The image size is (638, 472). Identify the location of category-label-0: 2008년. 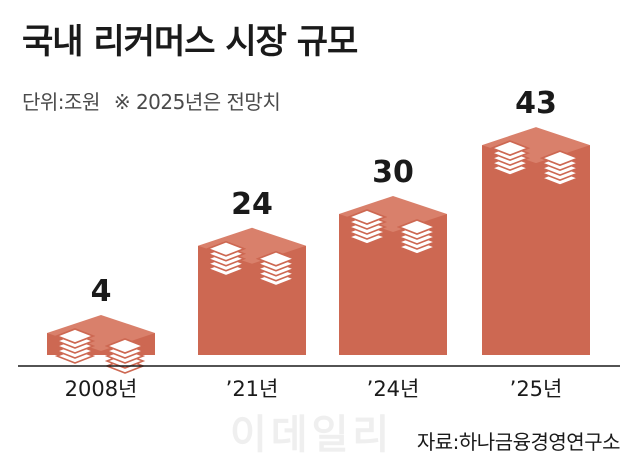
(101, 389).